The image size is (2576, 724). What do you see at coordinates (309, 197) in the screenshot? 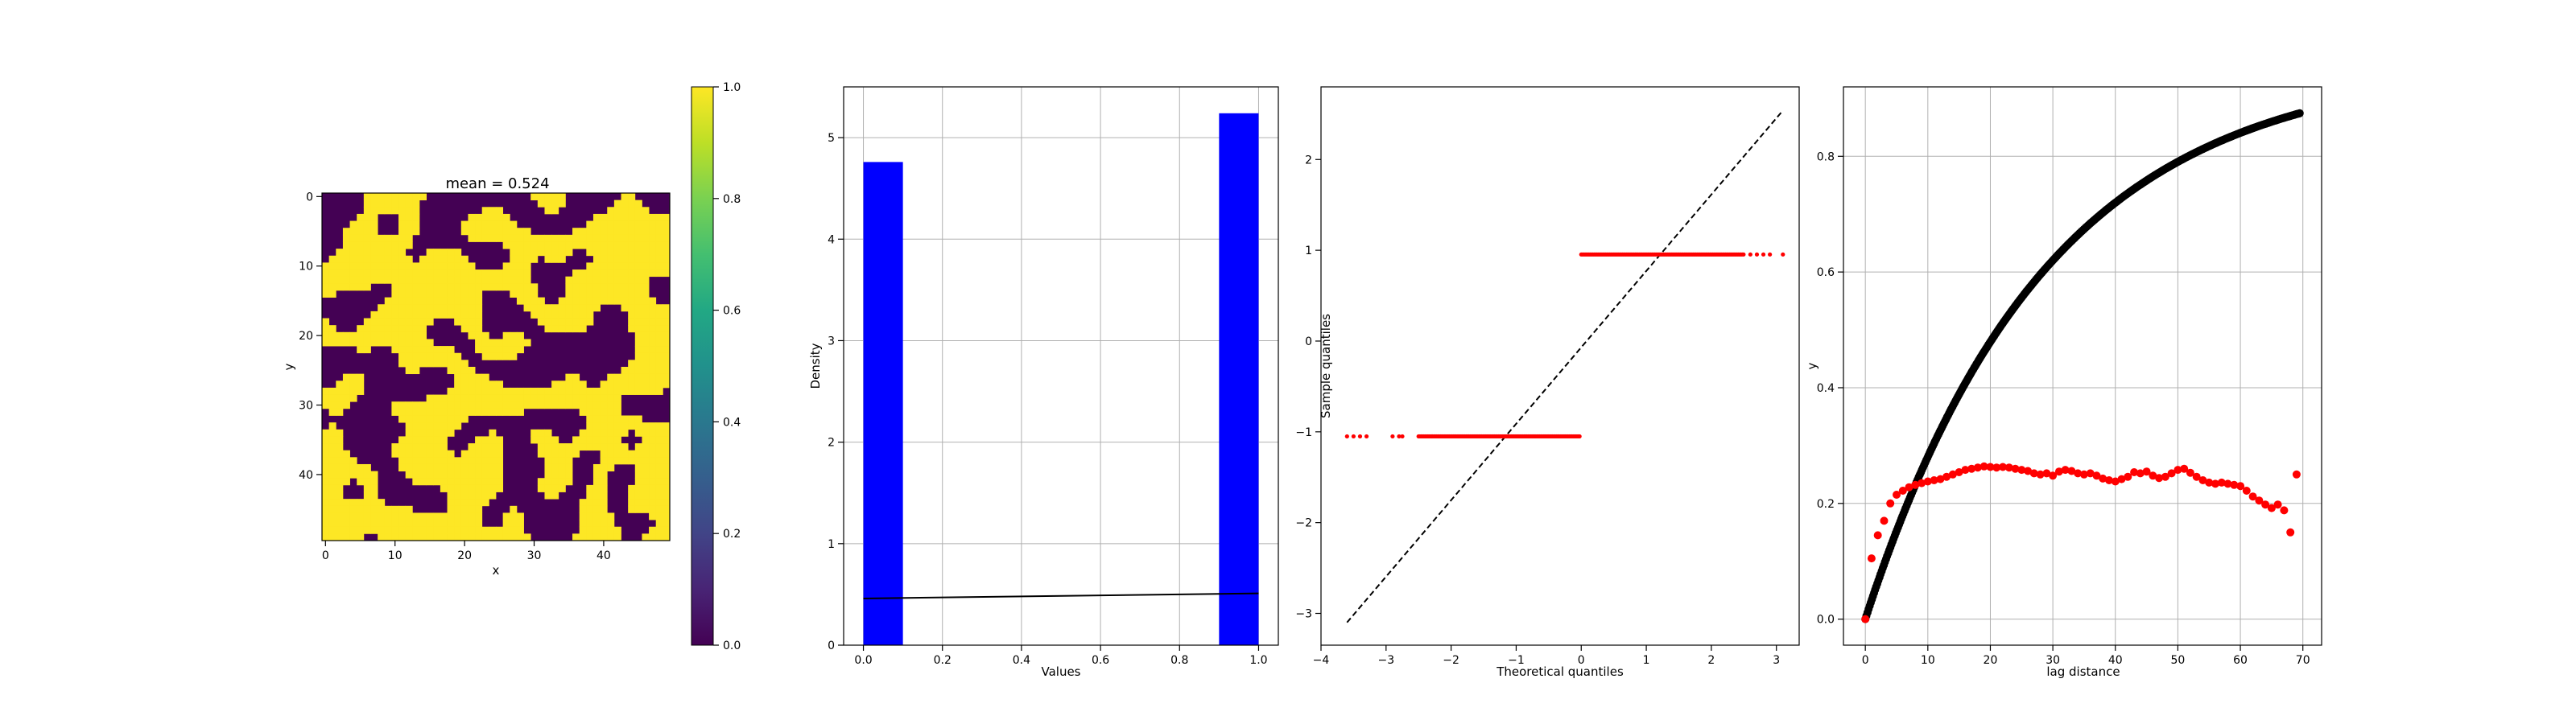
I see `heatmap-y-tick-label: 0` at bounding box center [309, 197].